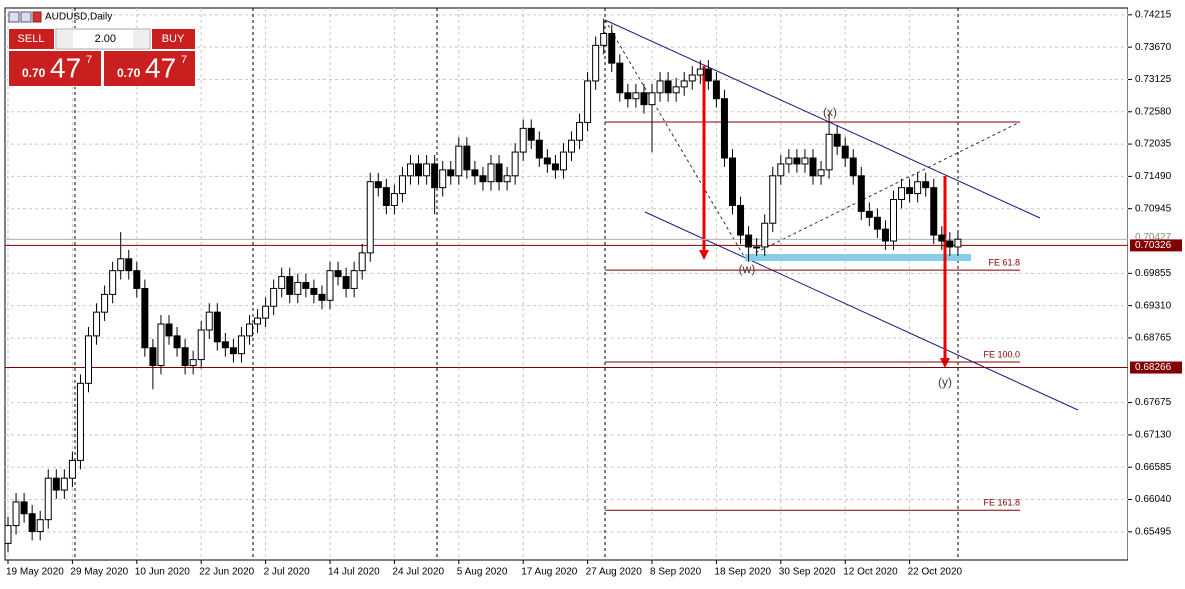 The height and width of the screenshot is (589, 1185). I want to click on y-tick-label: 0.66040, so click(1153, 499).